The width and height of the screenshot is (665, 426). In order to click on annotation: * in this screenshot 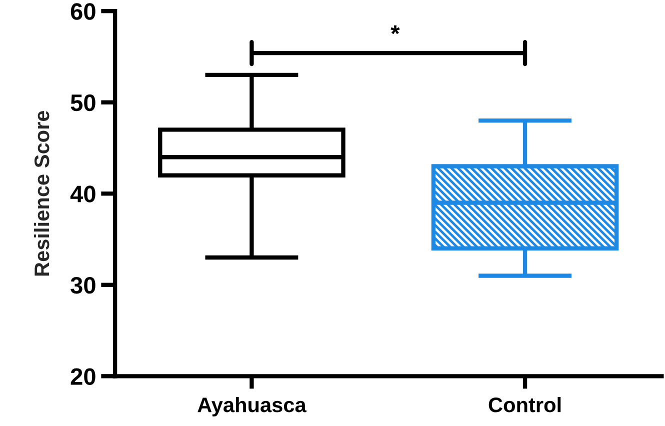, I will do `click(395, 29)`.